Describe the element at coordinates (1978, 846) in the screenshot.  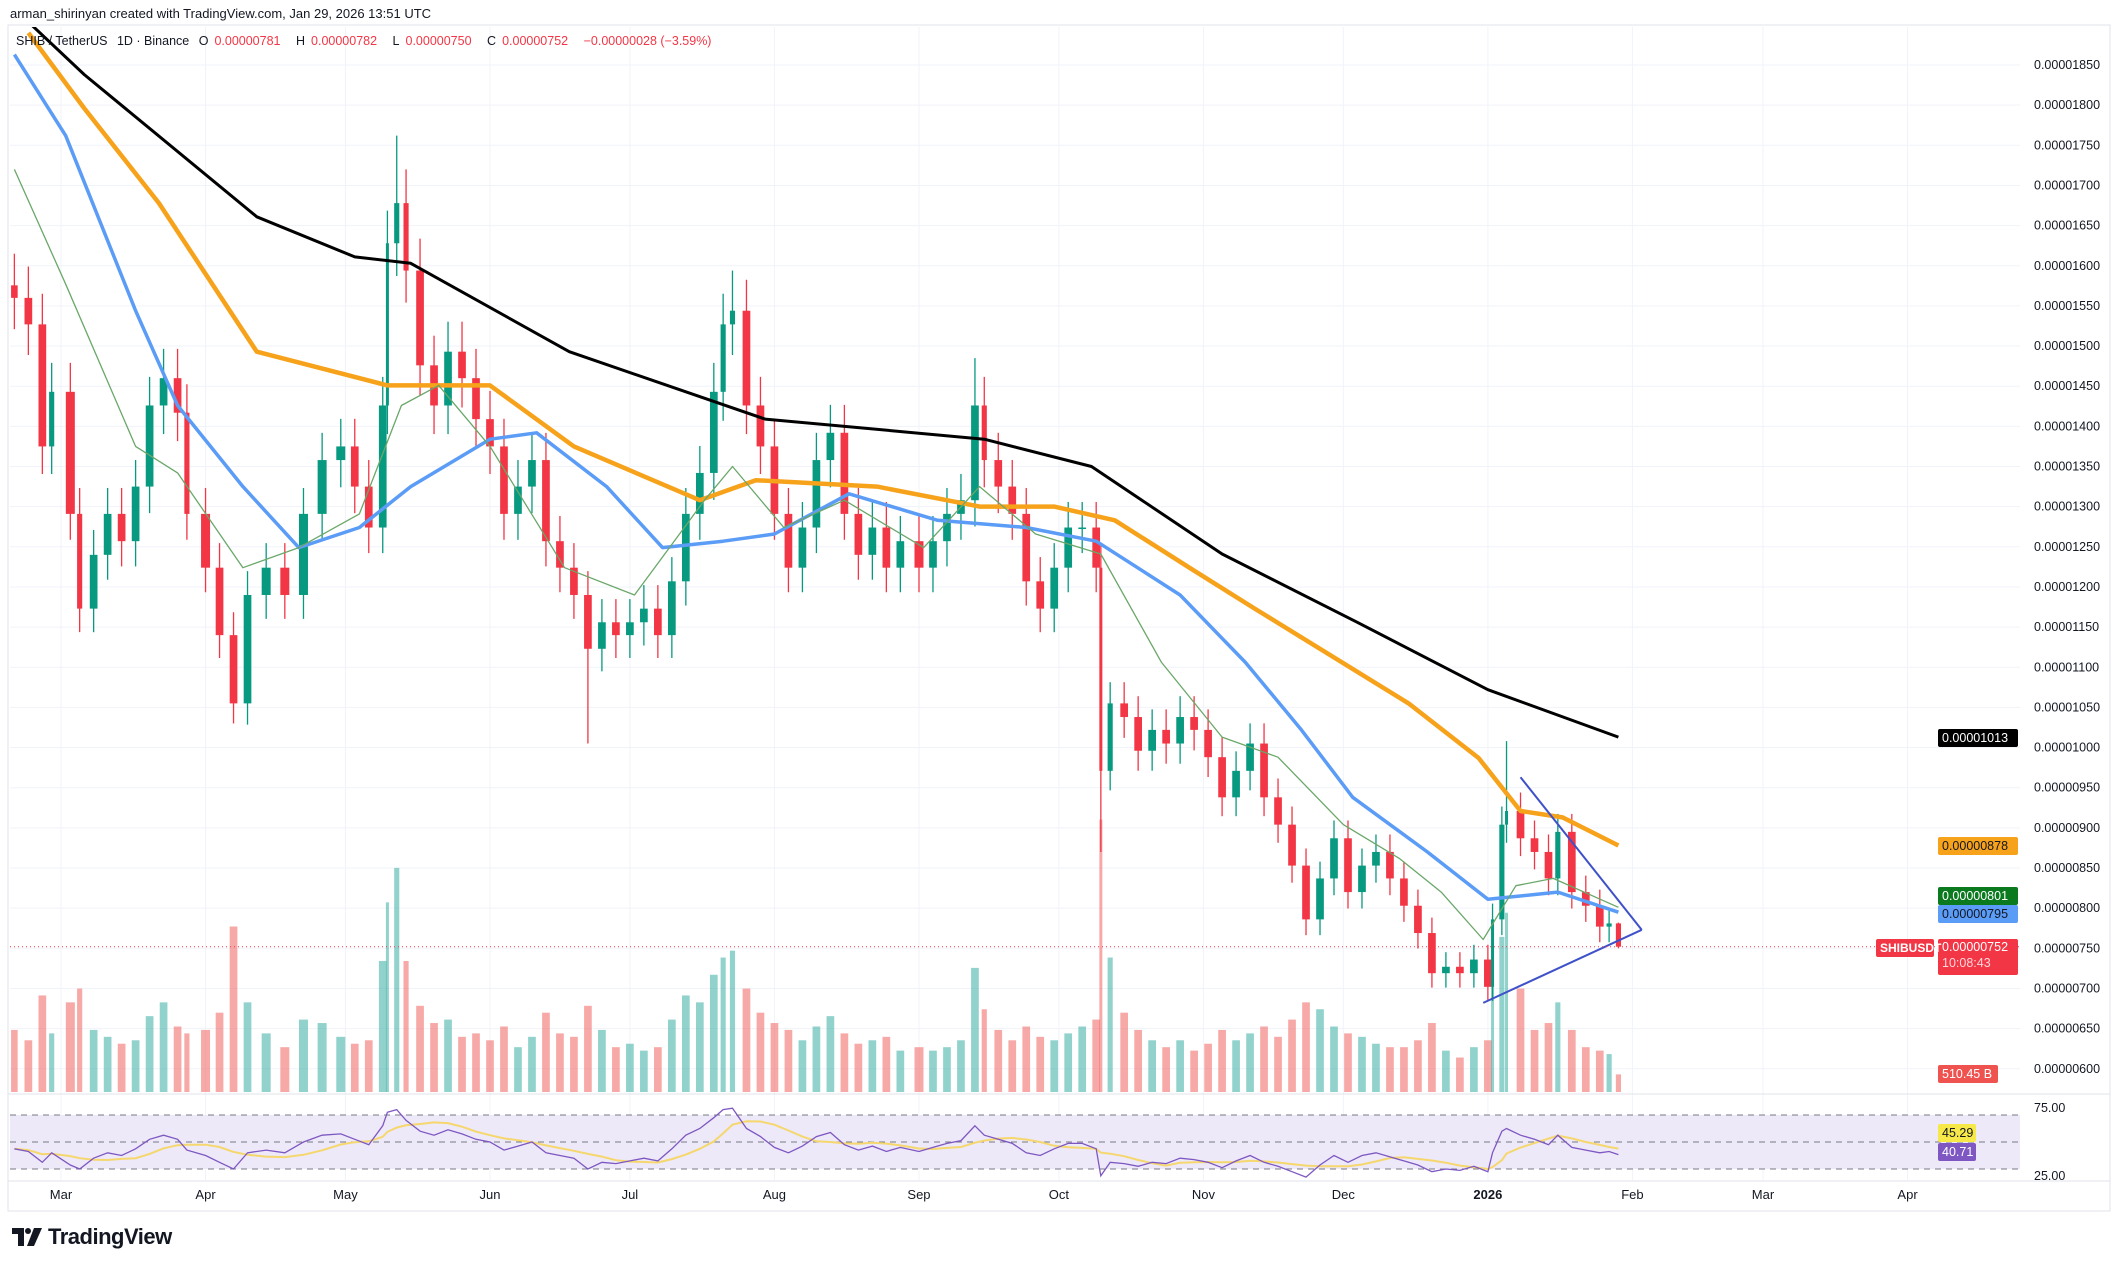
I see `ma100-price-badge: 0.00000878` at that location.